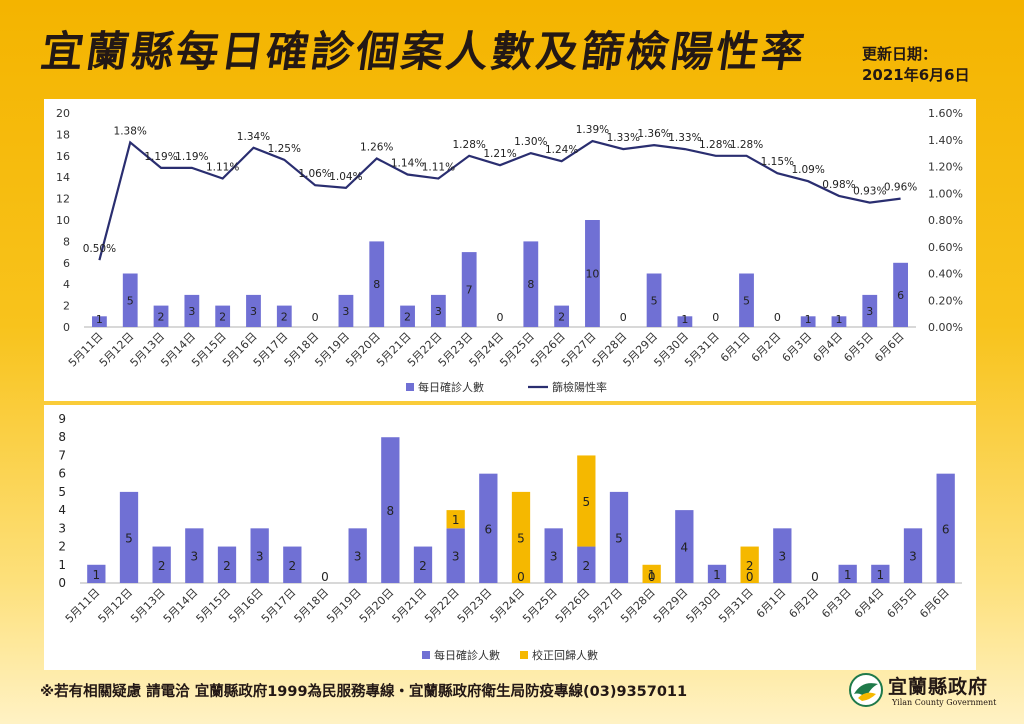  Describe the element at coordinates (771, 603) in the screenshot. I see `x-tick-label: 6月1日` at that location.